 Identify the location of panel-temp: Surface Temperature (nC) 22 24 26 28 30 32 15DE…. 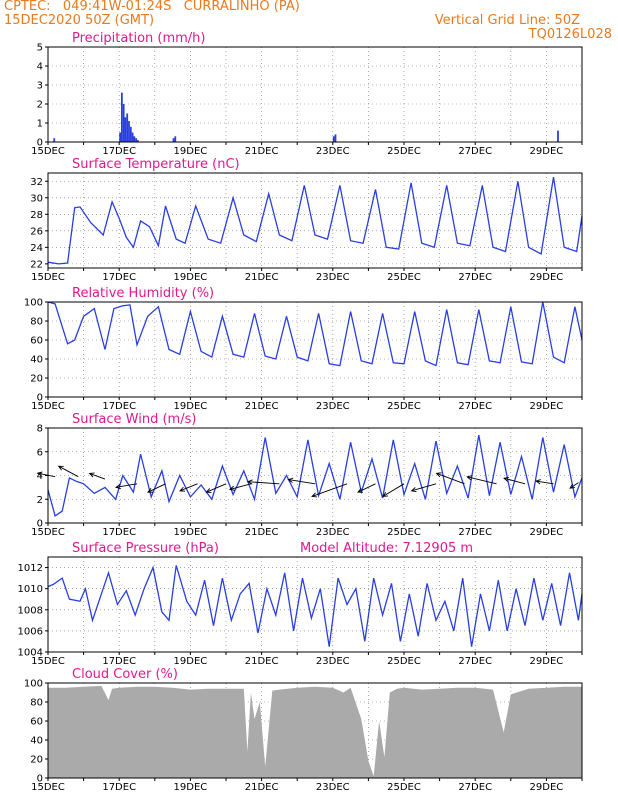
(306, 220).